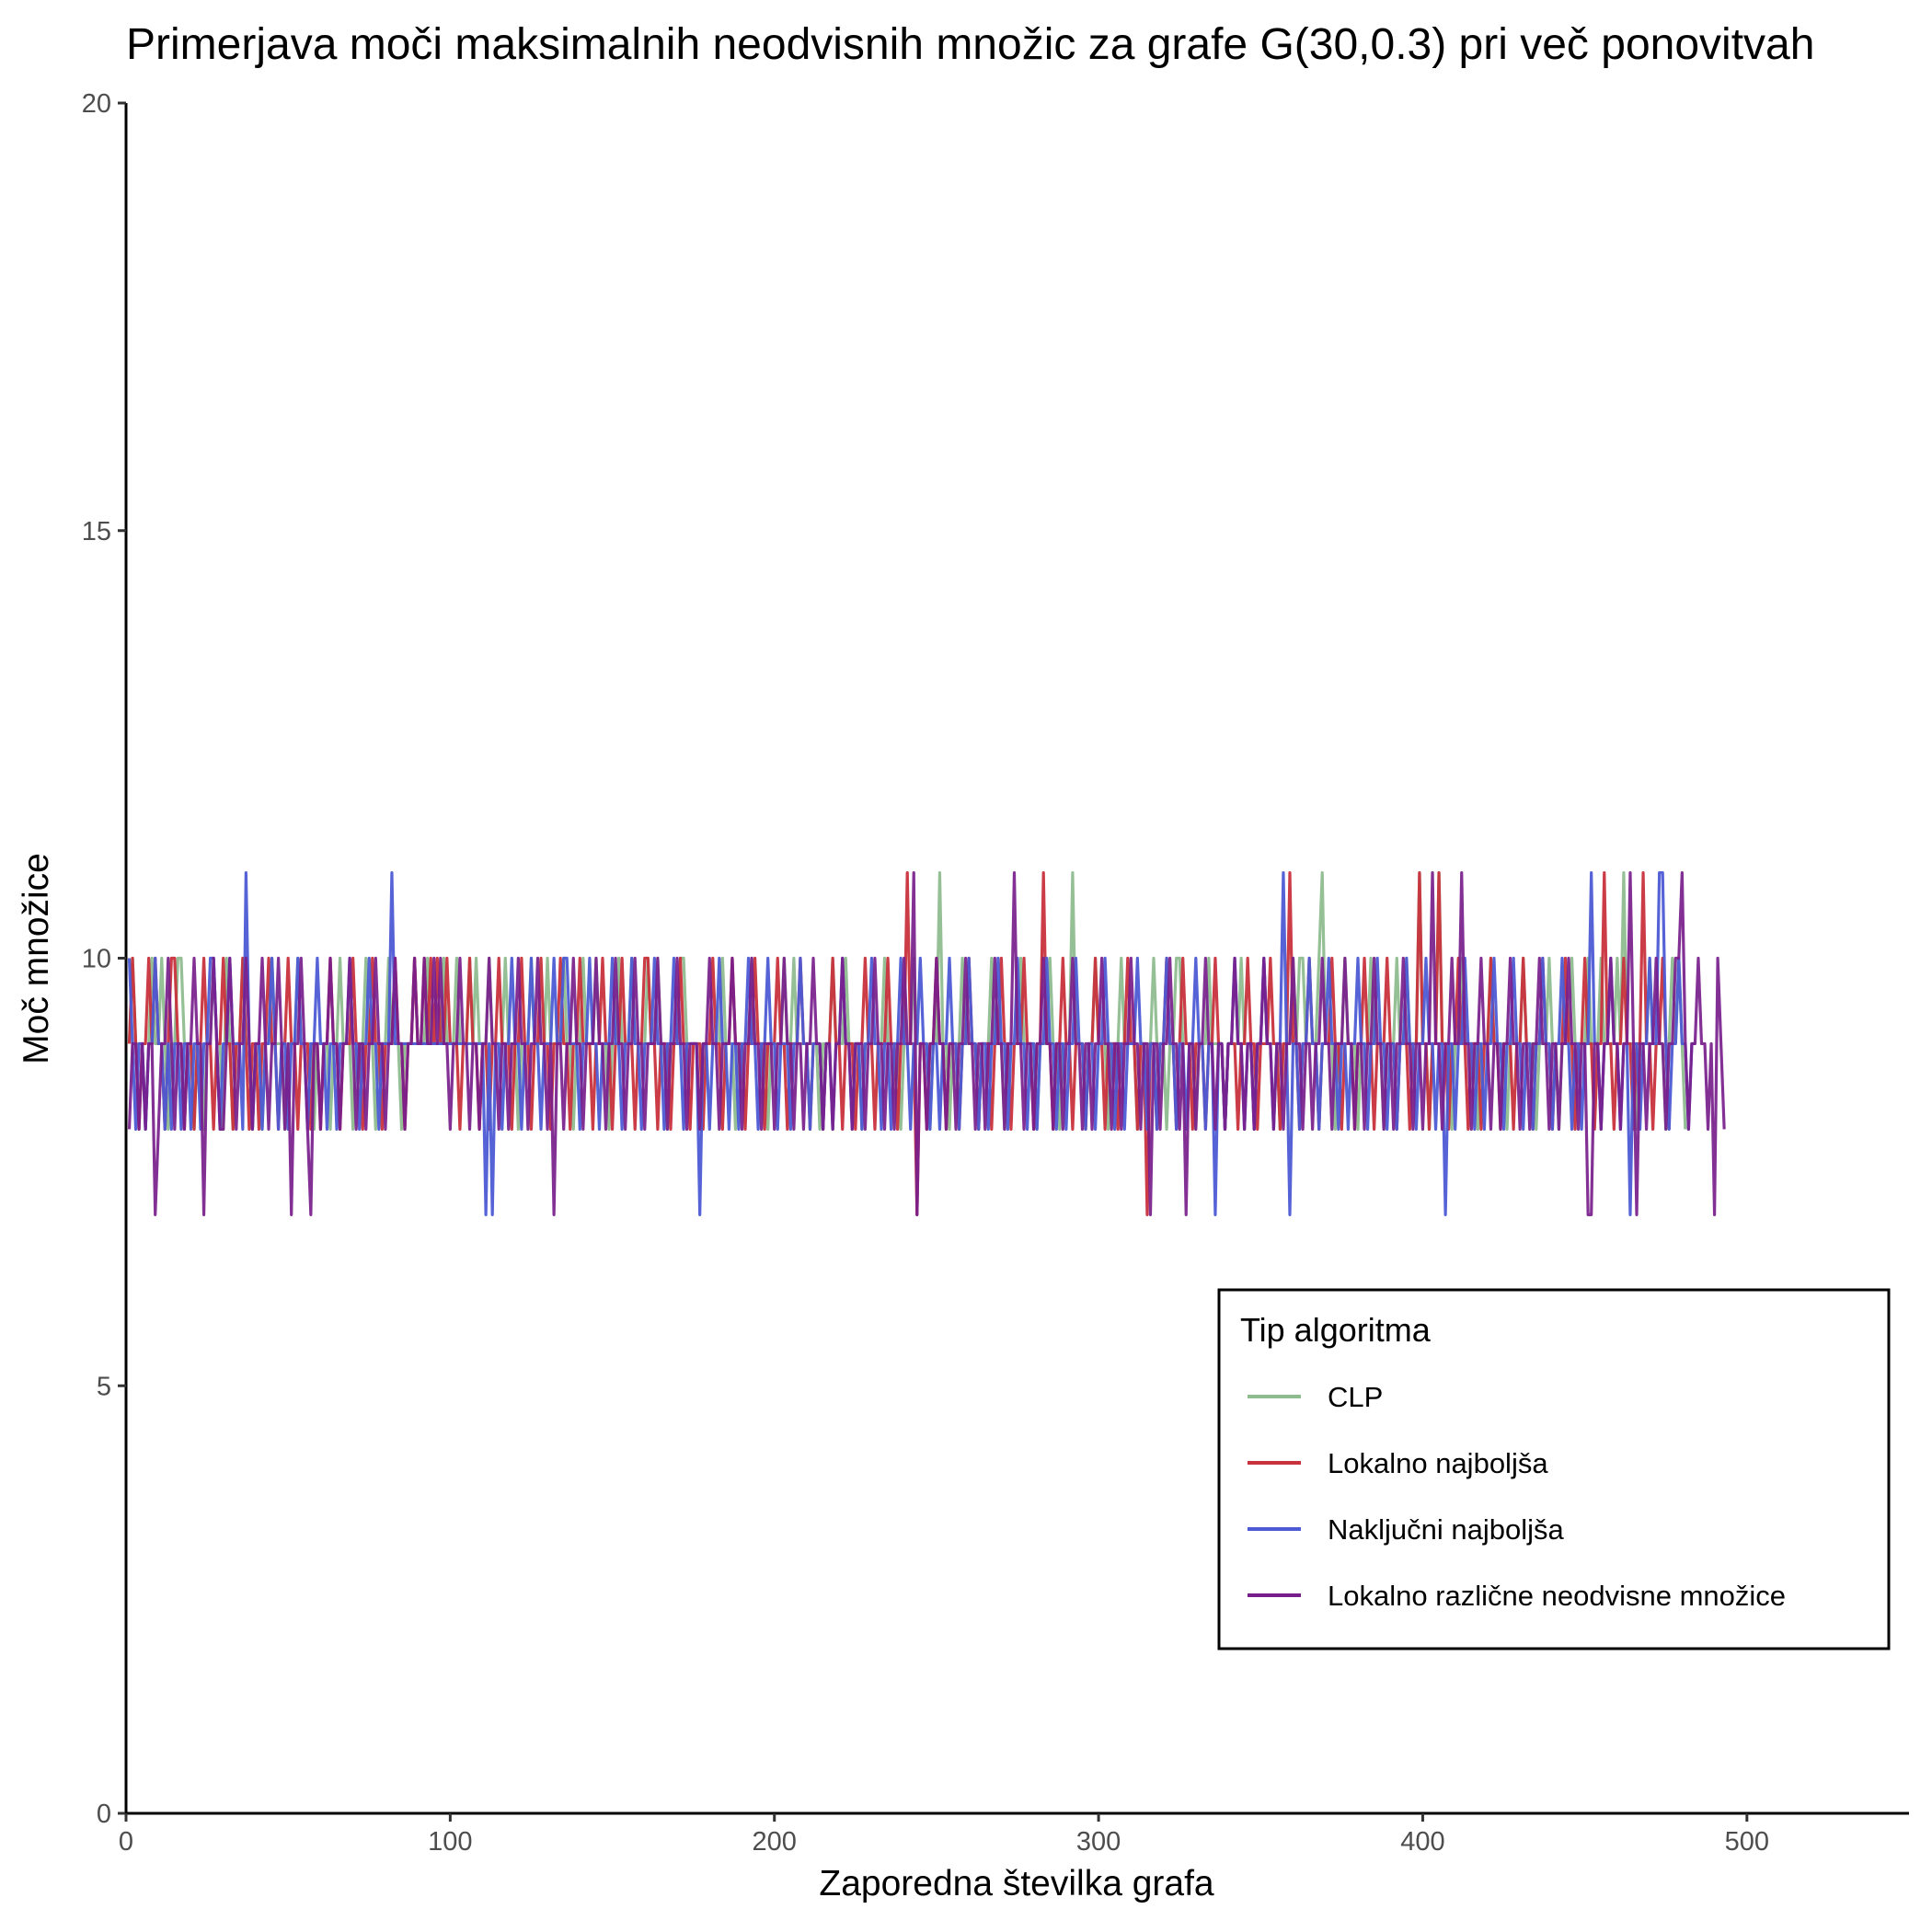 The height and width of the screenshot is (1932, 1932). What do you see at coordinates (1355, 1397) in the screenshot?
I see `legend-label-1: CLP` at bounding box center [1355, 1397].